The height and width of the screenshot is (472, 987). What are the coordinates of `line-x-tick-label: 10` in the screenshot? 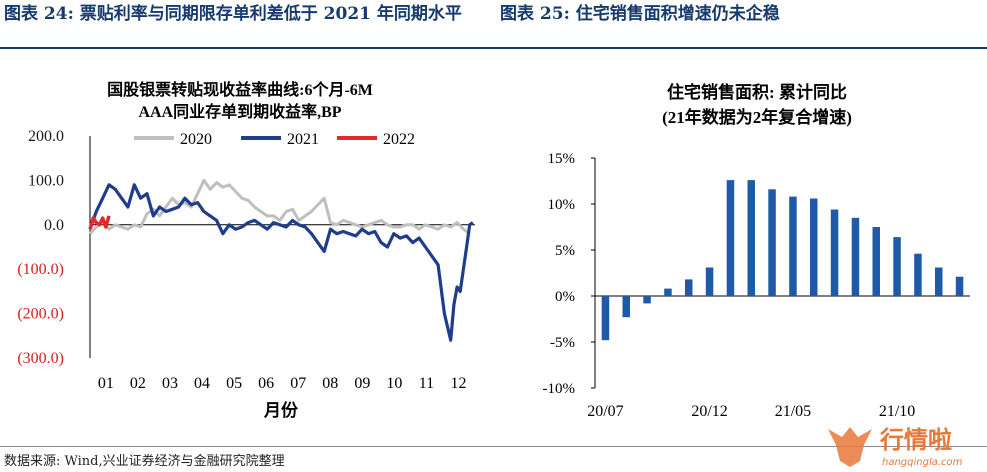 It's located at (394, 383).